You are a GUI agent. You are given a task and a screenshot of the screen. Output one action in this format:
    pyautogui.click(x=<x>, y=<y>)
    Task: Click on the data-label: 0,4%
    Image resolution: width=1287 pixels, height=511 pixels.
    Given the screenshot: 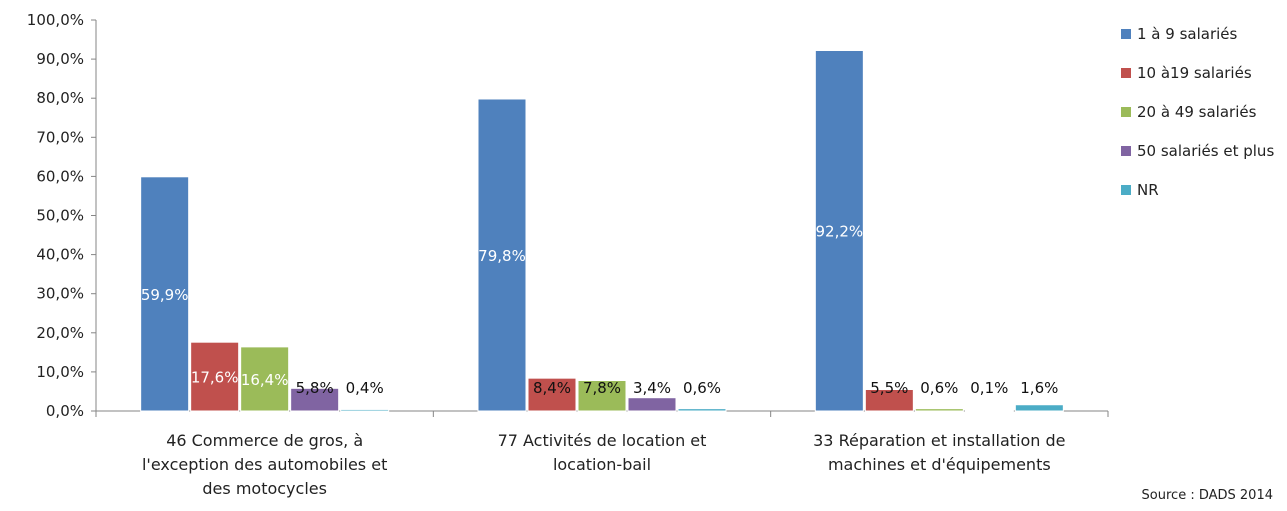 What is the action you would take?
    pyautogui.click(x=365, y=388)
    